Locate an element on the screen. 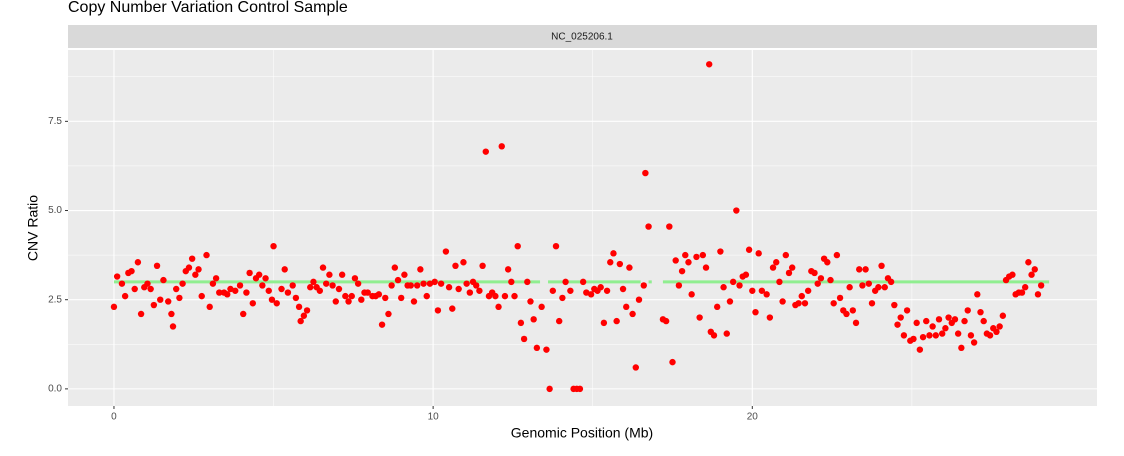 This screenshot has height=456, width=1124. strip is located at coordinates (582, 36).